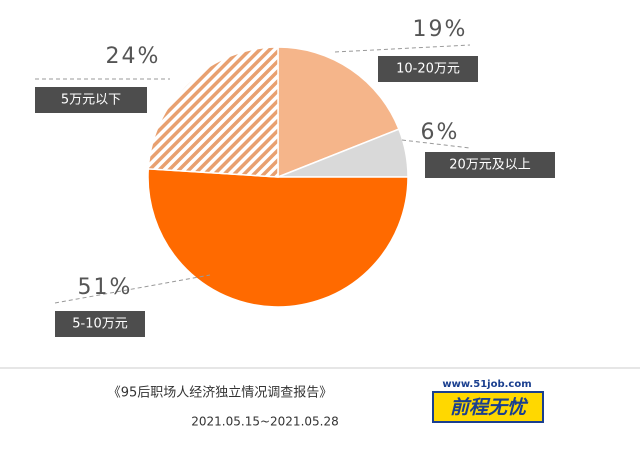 The height and width of the screenshot is (450, 640). I want to click on logo-name: 前程无忧, so click(489, 408).